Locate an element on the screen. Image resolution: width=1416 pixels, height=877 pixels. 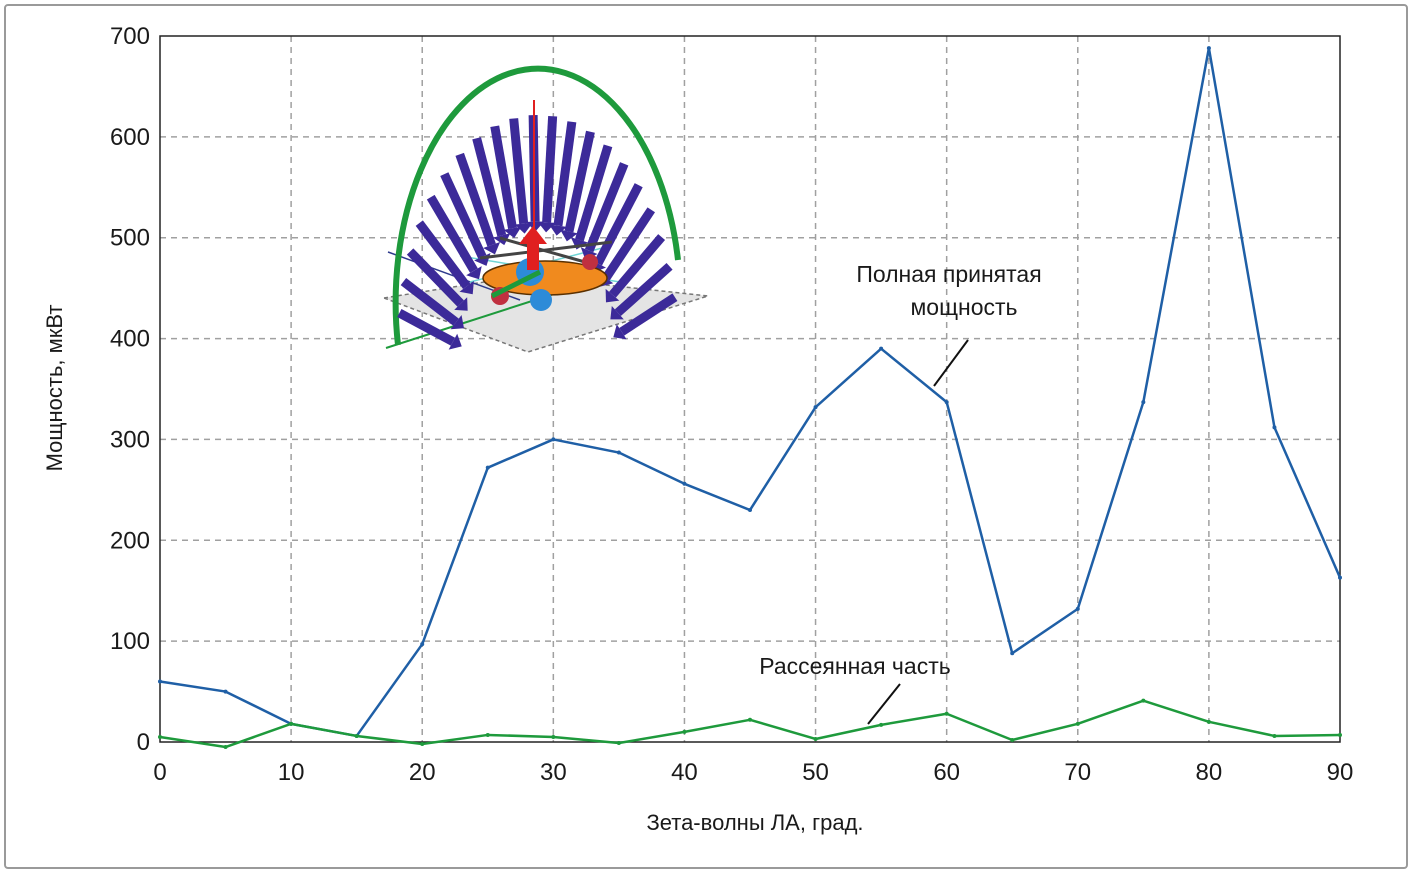
annotation-total-line-1: Полная принятая is located at coordinates (948, 274).